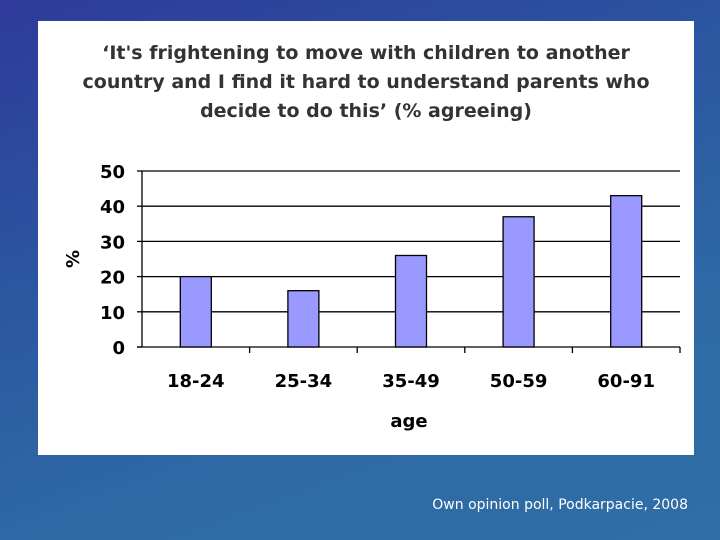 Image resolution: width=720 pixels, height=540 pixels. Describe the element at coordinates (304, 381) in the screenshot. I see `x-tick-label: 25-34` at that location.